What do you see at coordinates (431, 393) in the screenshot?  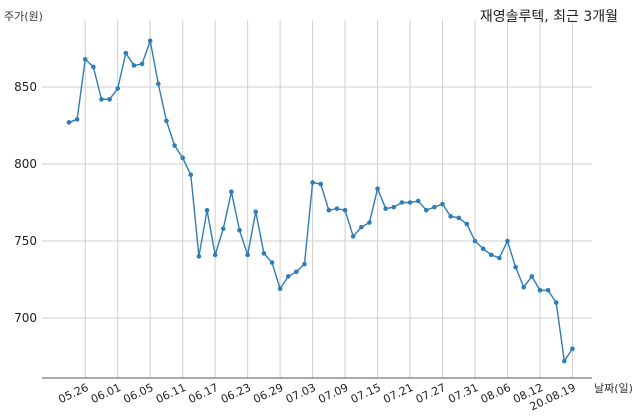 I see `x-tick-label: 07.27` at bounding box center [431, 393].